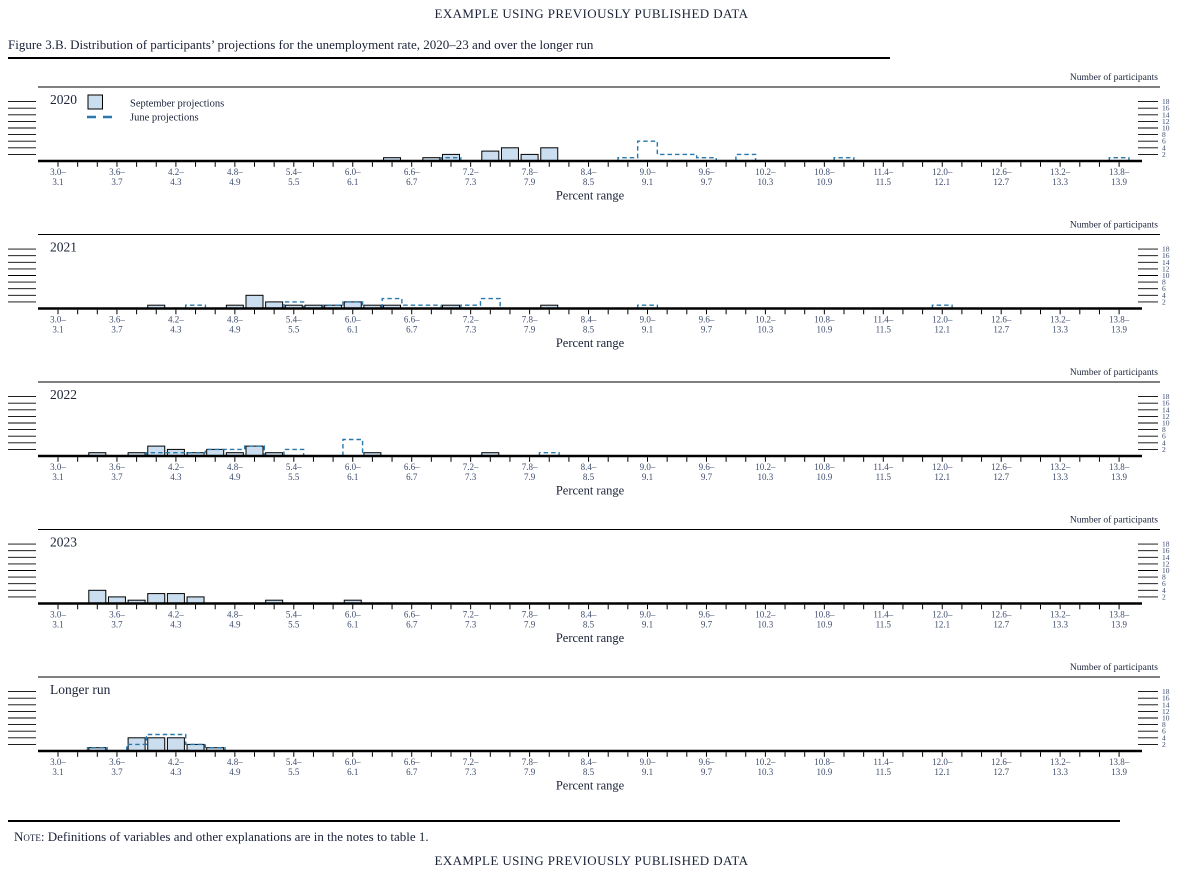  I want to click on panel-title: 2022, so click(63, 394).